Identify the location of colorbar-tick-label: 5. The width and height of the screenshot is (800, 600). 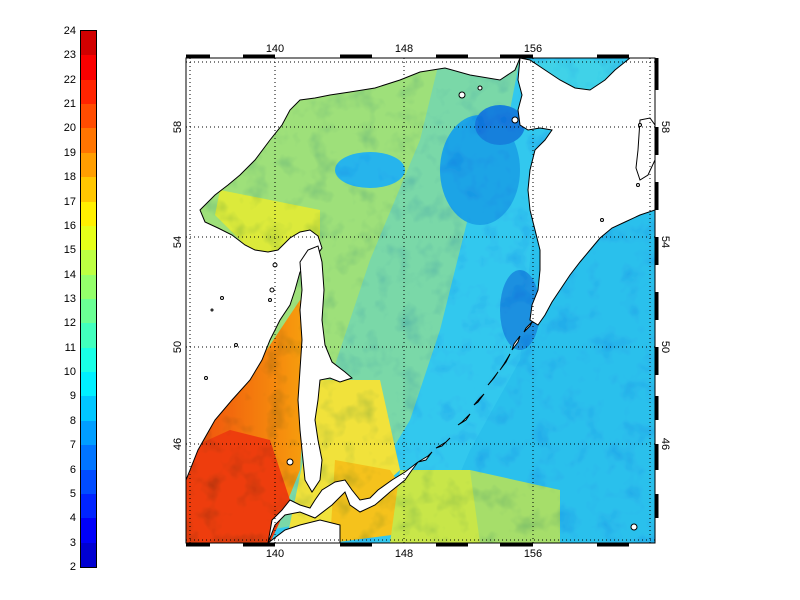
(72, 493).